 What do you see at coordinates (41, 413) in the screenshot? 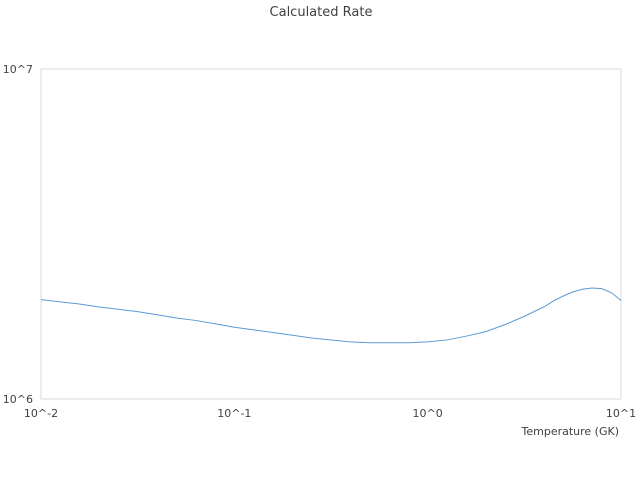
I see `x-tick-label: 10^-2` at bounding box center [41, 413].